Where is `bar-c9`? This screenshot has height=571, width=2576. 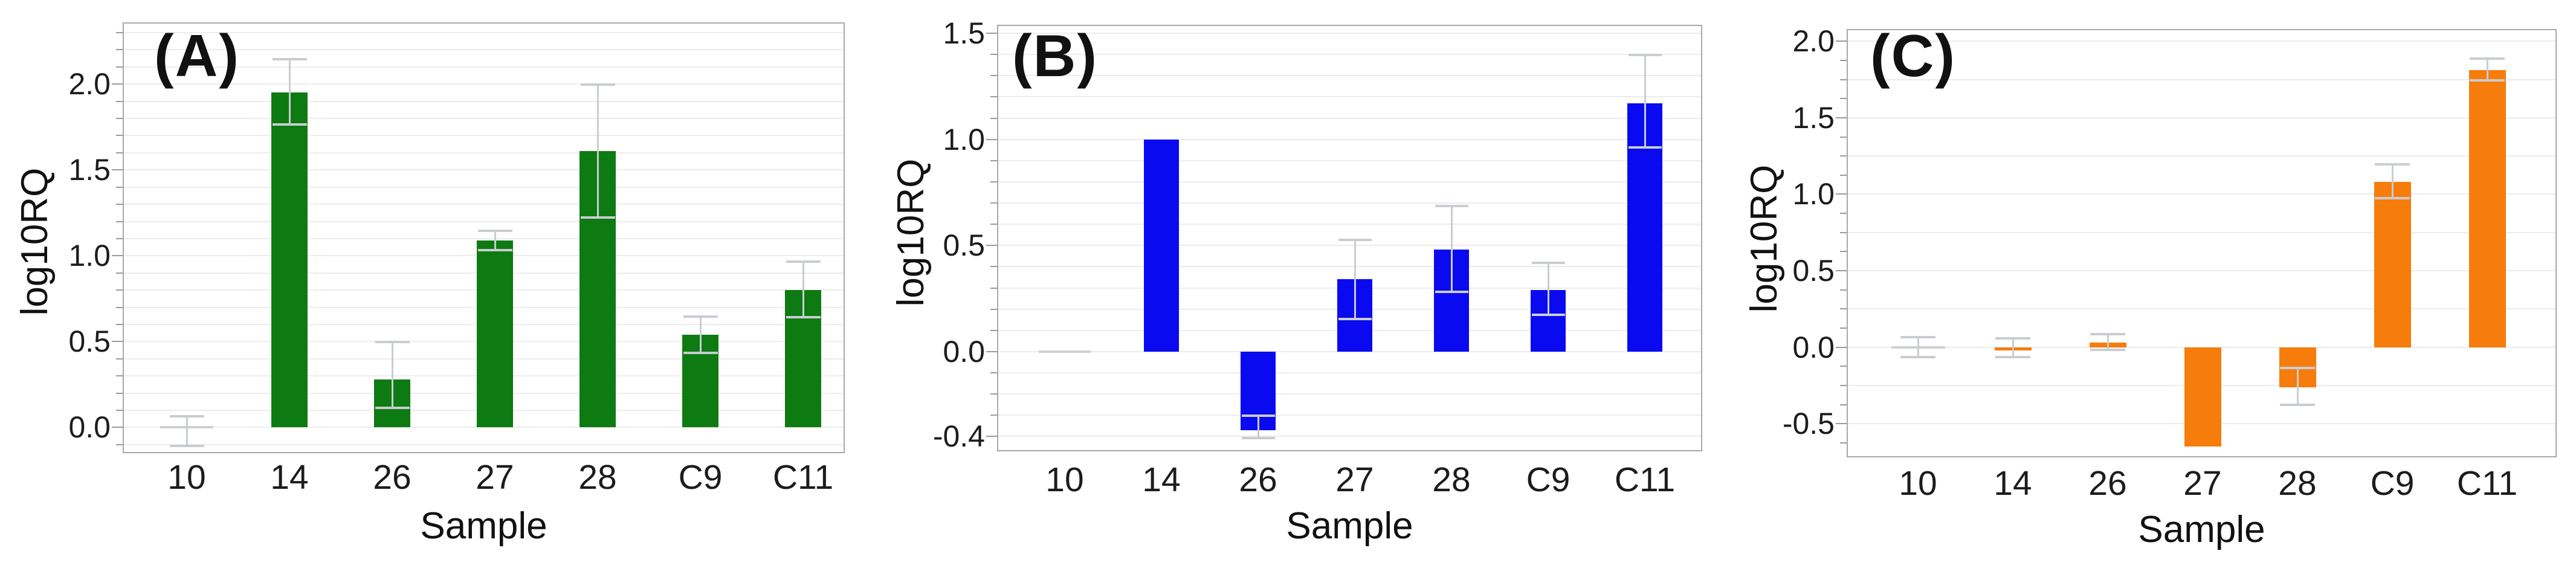 bar-c9 is located at coordinates (2392, 264).